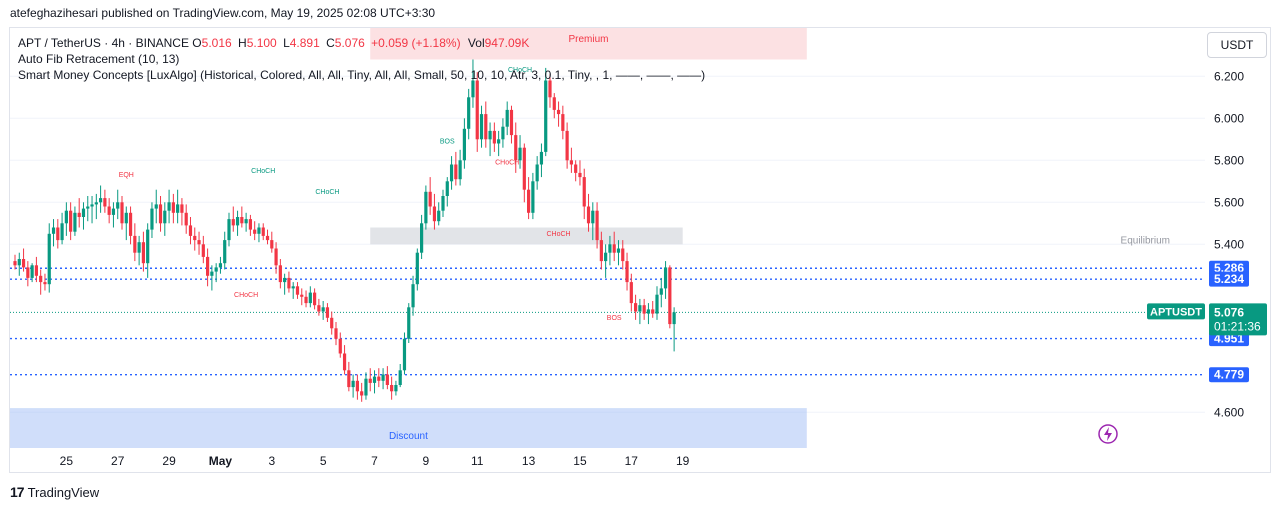  I want to click on x-tick-label: 29, so click(169, 461).